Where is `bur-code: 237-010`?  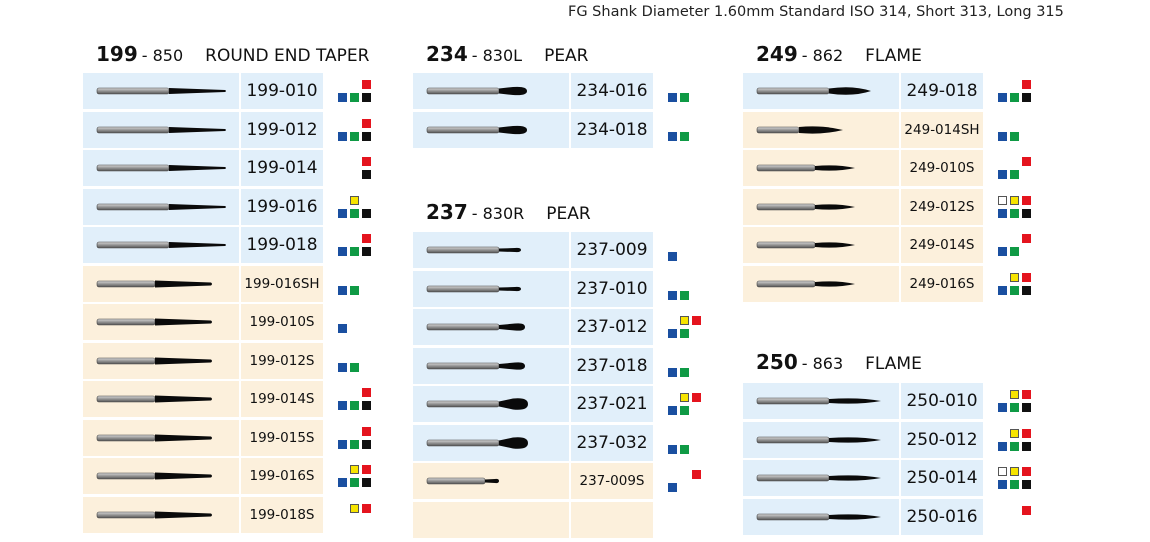
bur-code: 237-010 is located at coordinates (612, 288).